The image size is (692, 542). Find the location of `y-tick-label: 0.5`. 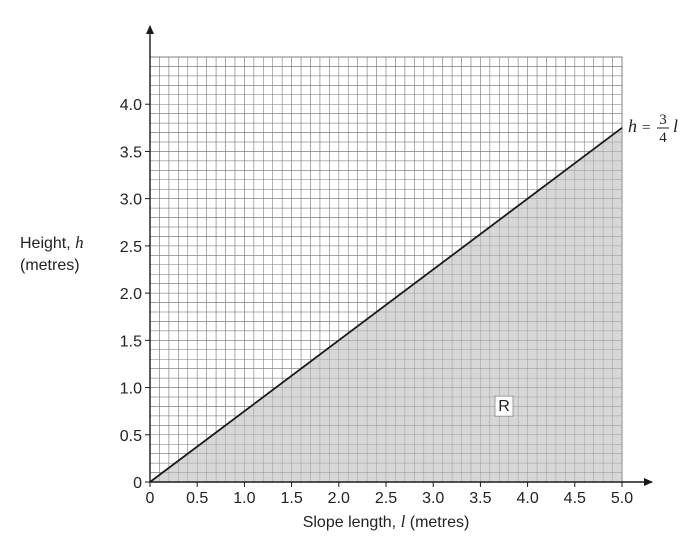

y-tick-label: 0.5 is located at coordinates (131, 436).